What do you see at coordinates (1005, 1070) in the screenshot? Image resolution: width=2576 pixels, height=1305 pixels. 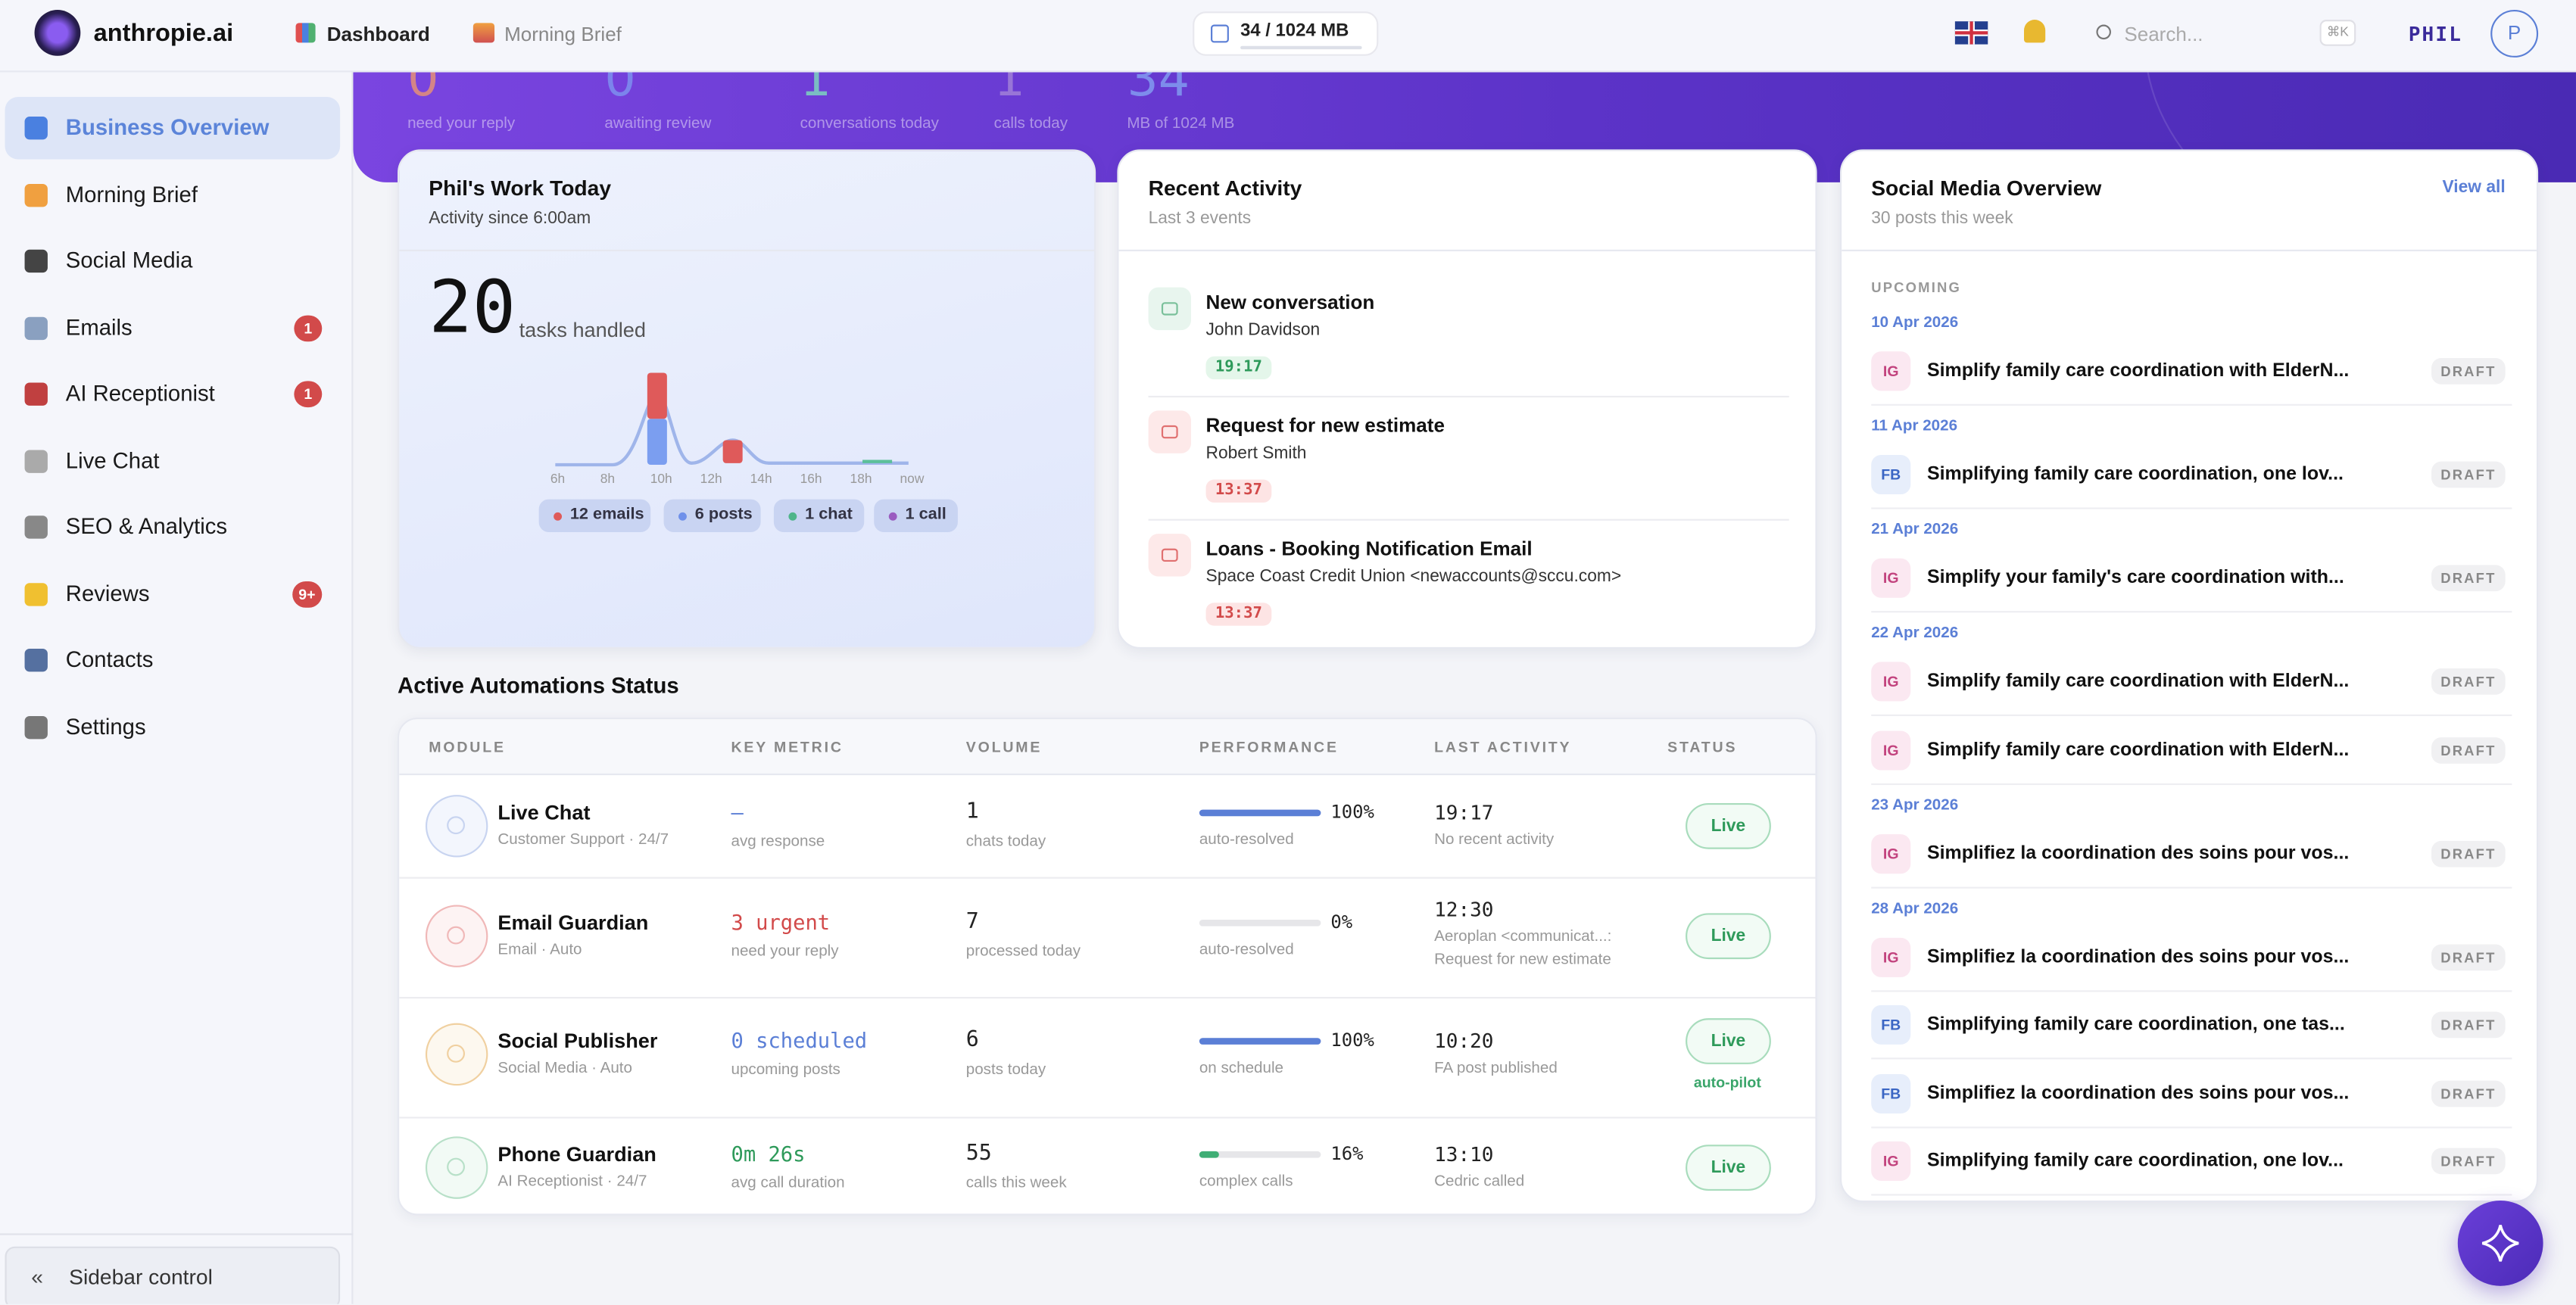 I see `volume-label: posts today` at bounding box center [1005, 1070].